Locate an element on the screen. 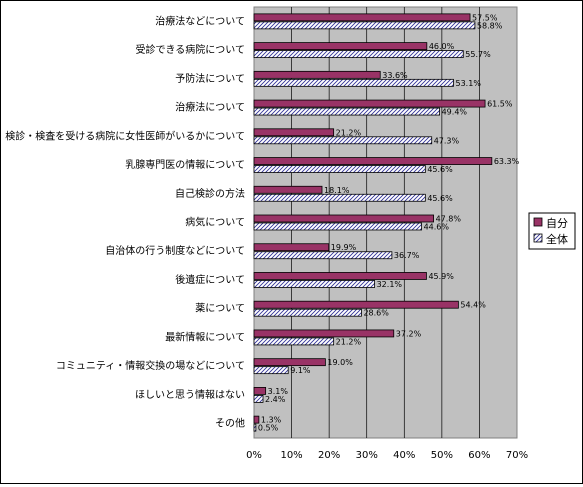 The image size is (583, 487). data-label-self: 61.5% is located at coordinates (500, 104).